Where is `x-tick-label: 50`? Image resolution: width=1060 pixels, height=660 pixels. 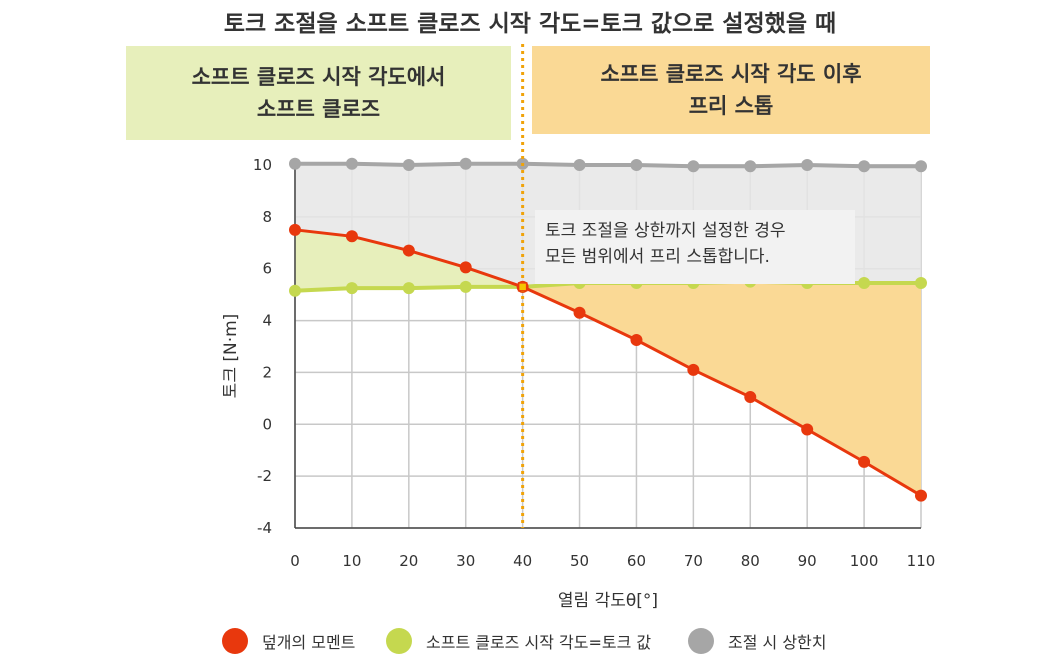 x-tick-label: 50 is located at coordinates (579, 561).